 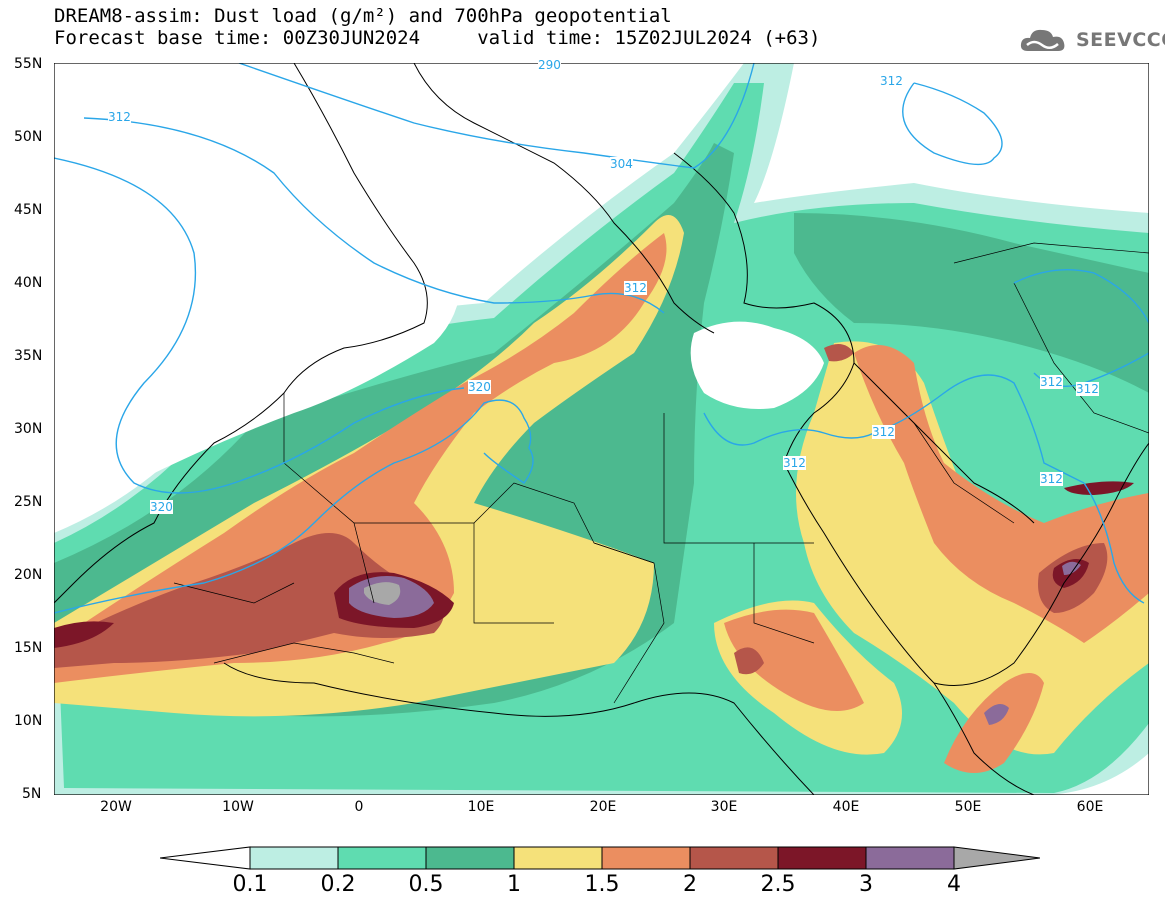 I want to click on logo-text: SEEVCCC, so click(x=1120, y=40).